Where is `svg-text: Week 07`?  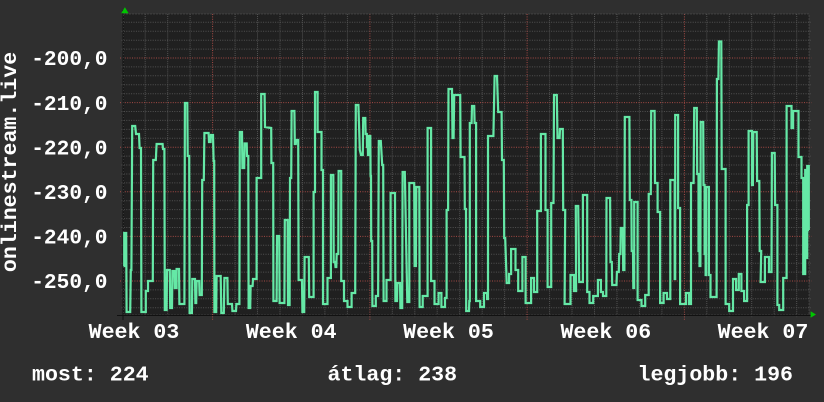
svg-text: Week 07 is located at coordinates (763, 333).